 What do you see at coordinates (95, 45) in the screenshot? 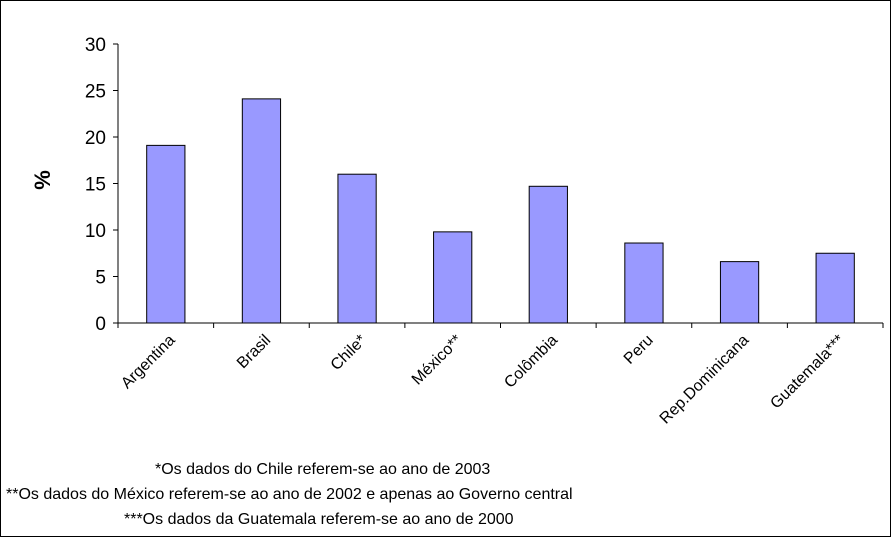
I see `y-tick-label: 30` at bounding box center [95, 45].